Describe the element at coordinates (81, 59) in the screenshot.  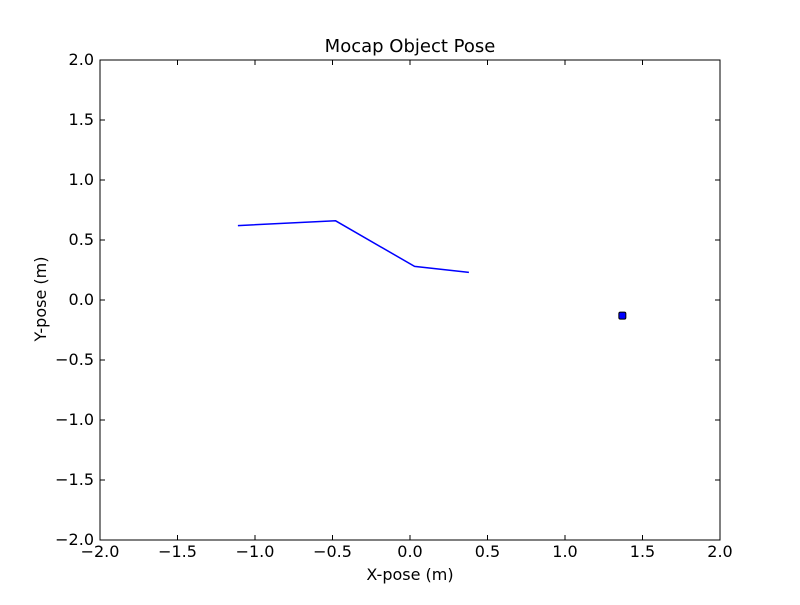
I see `y-tick-label: 2.0` at that location.